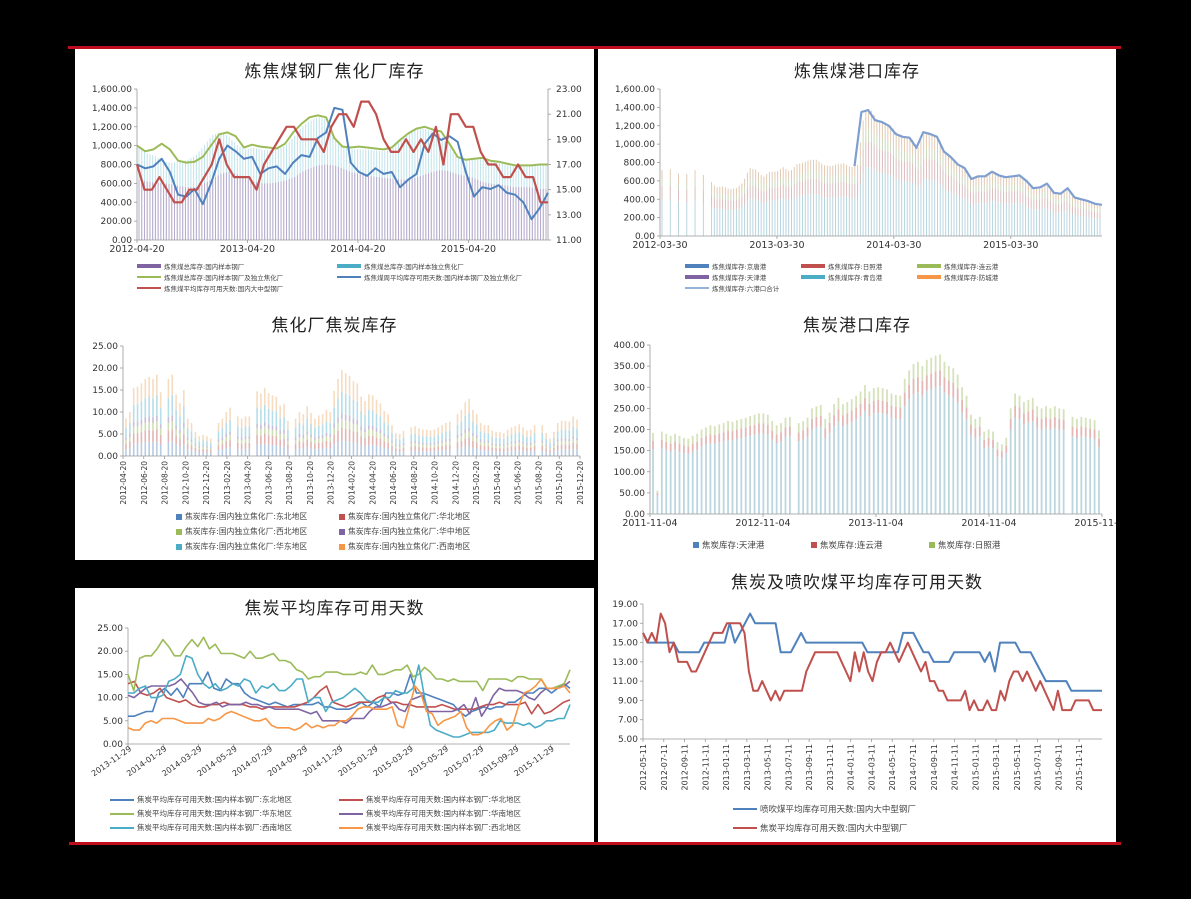  I want to click on svg-text: 2014-06-20, so click(393, 483).